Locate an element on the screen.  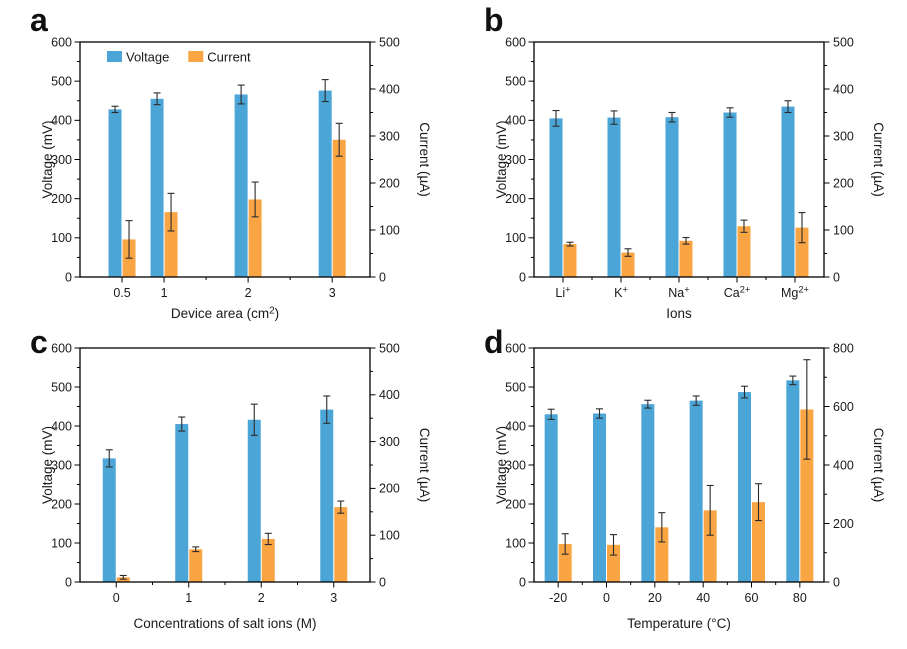
x-tick-label: 3 is located at coordinates (333, 598).